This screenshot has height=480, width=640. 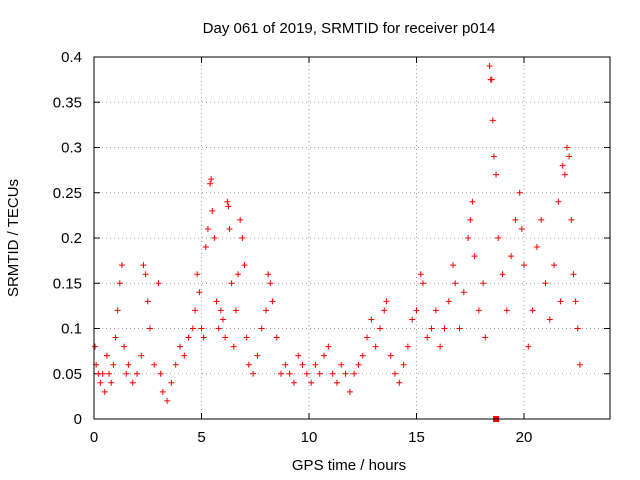 I want to click on x-tick-label: 10, so click(x=309, y=437).